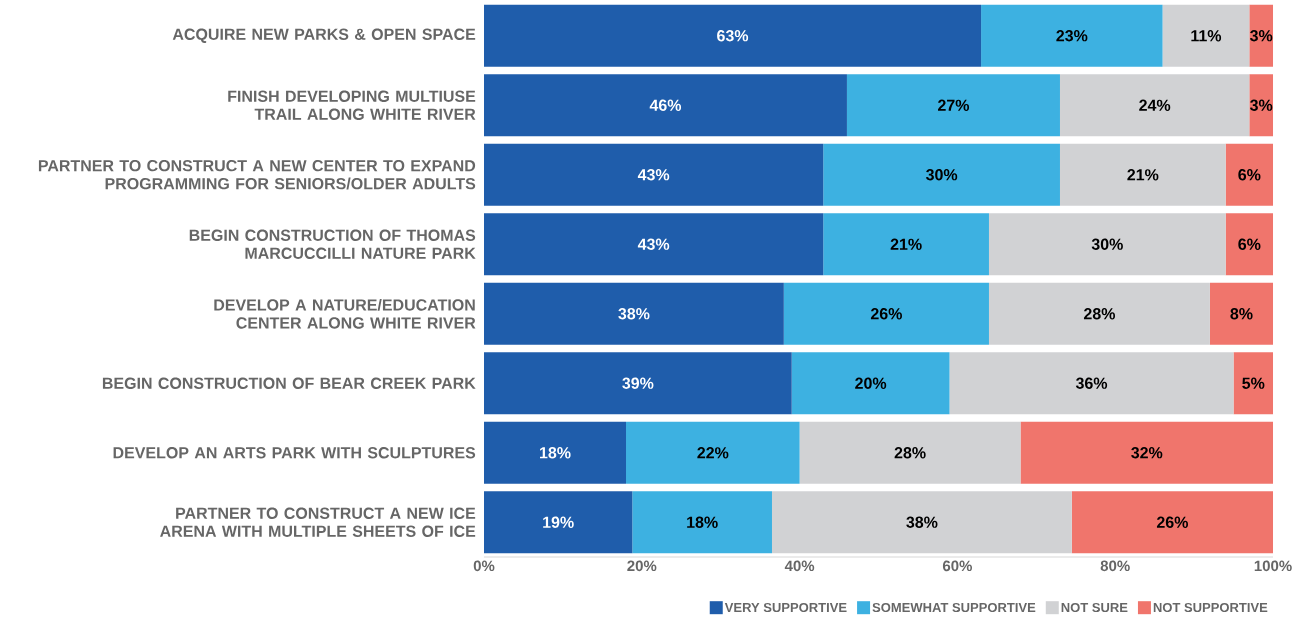 The image size is (1304, 641). What do you see at coordinates (642, 566) in the screenshot?
I see `x-tick-label: 20%` at bounding box center [642, 566].